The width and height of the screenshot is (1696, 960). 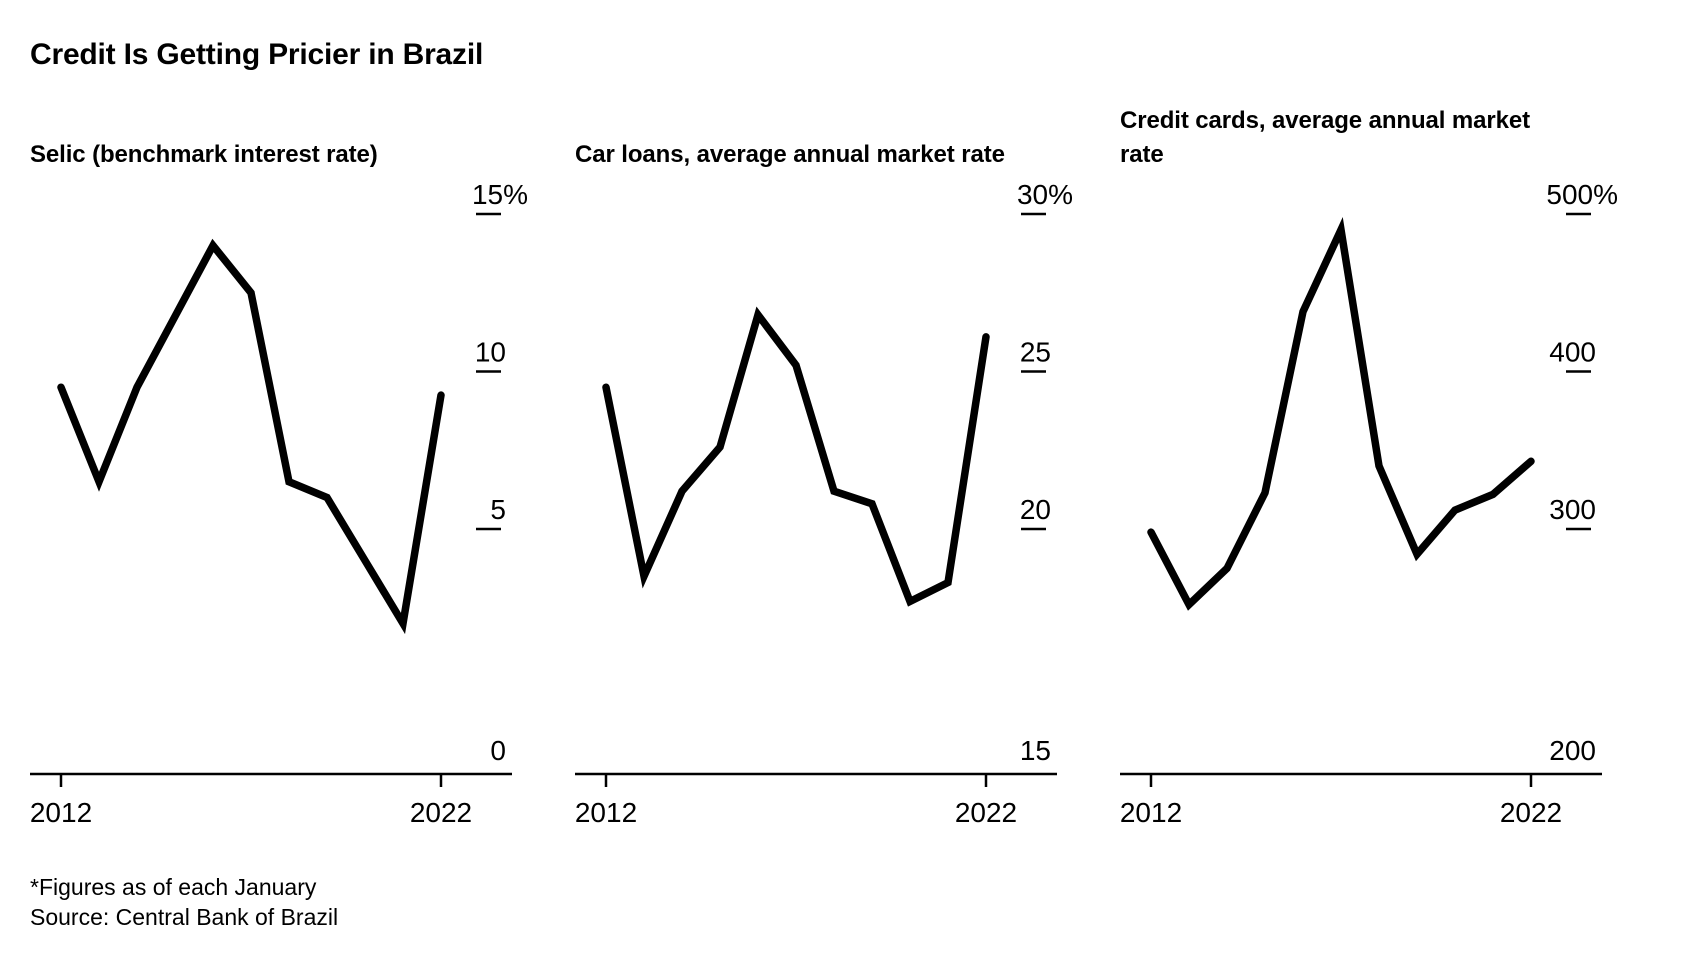 I want to click on y-tick-label: 10, so click(x=490, y=352).